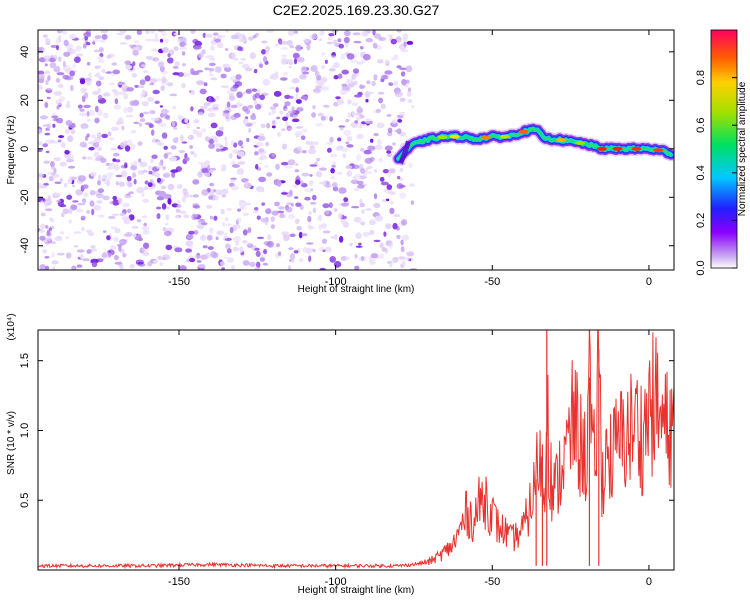 This screenshot has width=750, height=600. Describe the element at coordinates (701, 267) in the screenshot. I see `colorbar-tick-label: 0.0` at that location.